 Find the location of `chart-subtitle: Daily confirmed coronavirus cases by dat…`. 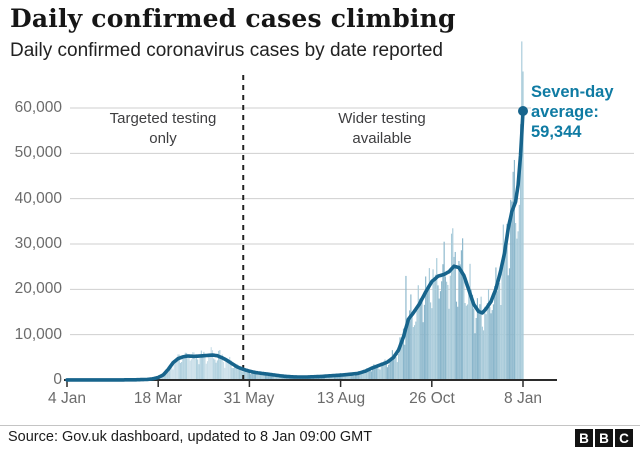

chart-subtitle: Daily confirmed coronavirus cases by dat… is located at coordinates (226, 50).